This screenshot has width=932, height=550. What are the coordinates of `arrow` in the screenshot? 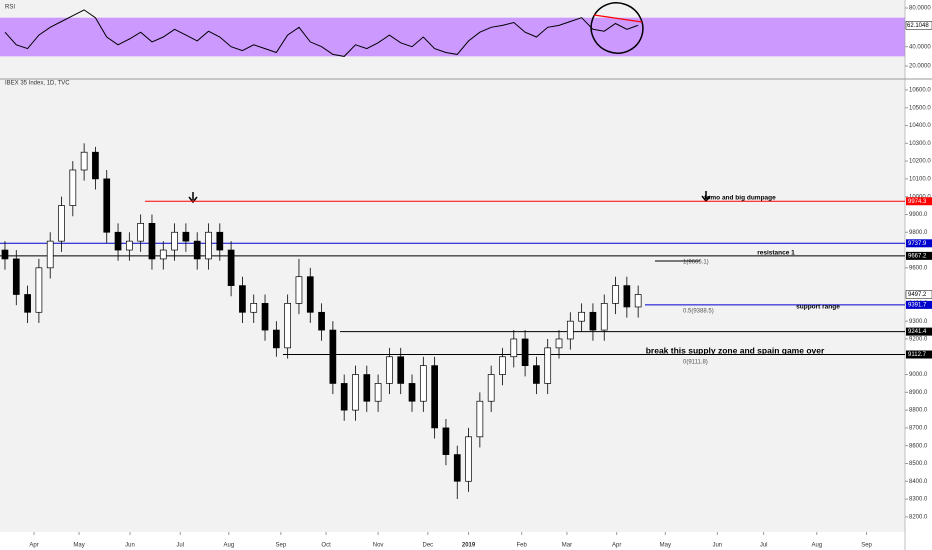 It's located at (193, 198).